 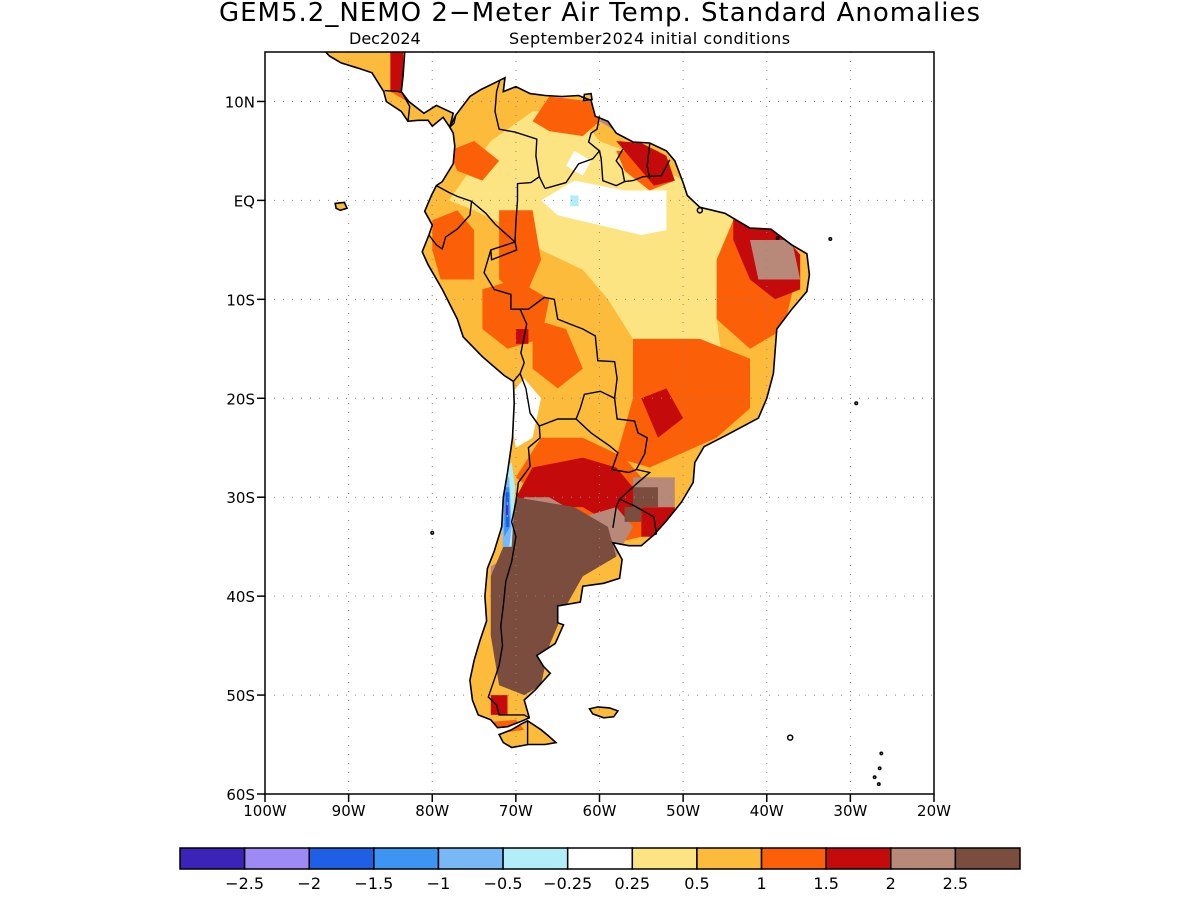 What do you see at coordinates (503, 883) in the screenshot?
I see `colorbar-label: −0.5` at bounding box center [503, 883].